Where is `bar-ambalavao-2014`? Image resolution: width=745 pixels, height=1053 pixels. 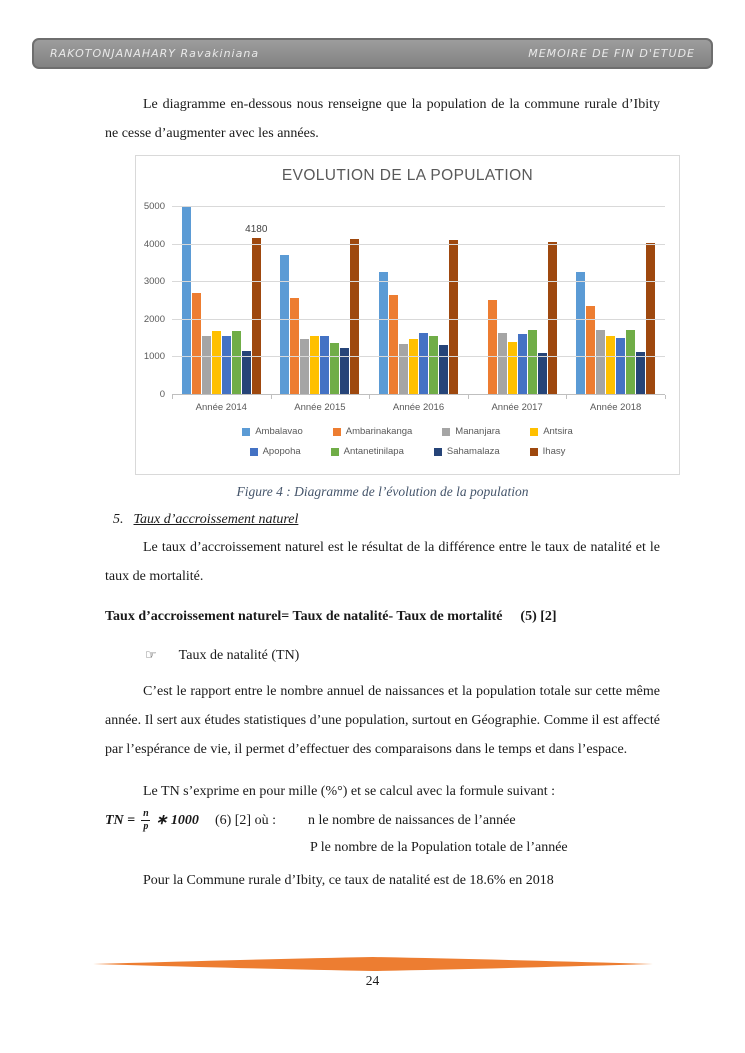 bar-ambalavao-2014 is located at coordinates (186, 301).